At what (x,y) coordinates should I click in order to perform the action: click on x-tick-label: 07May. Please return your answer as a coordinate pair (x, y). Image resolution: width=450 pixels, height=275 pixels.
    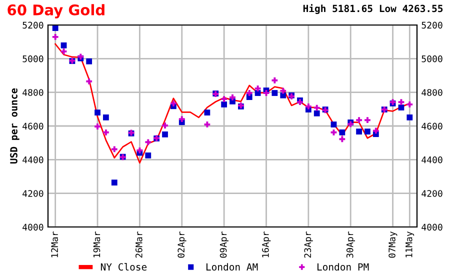
    Looking at the image, I should click on (393, 245).